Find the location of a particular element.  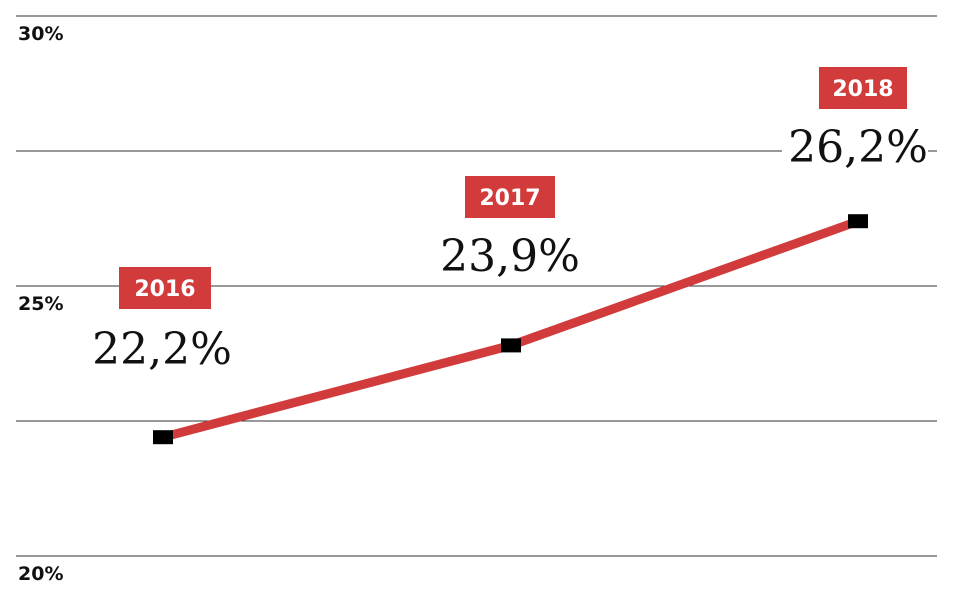

y-axis-tick-labels: 20% 25% 30% is located at coordinates (40, 304).